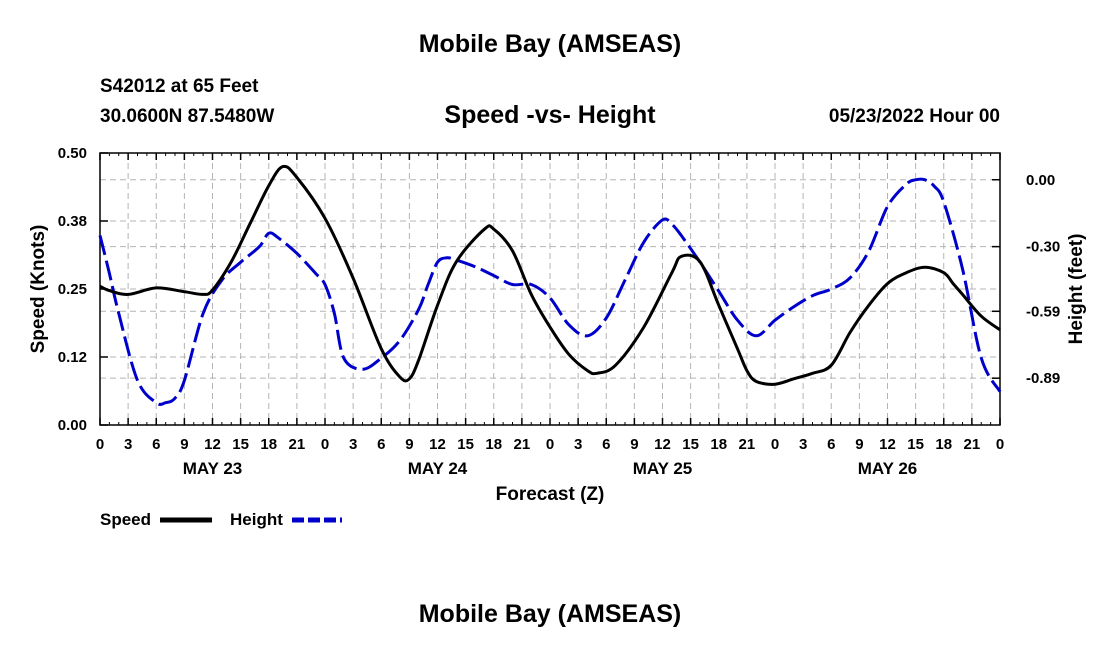 Image resolution: width=1100 pixels, height=650 pixels. What do you see at coordinates (1076, 289) in the screenshot?
I see `y2-axis-label: Height (feet)` at bounding box center [1076, 289].